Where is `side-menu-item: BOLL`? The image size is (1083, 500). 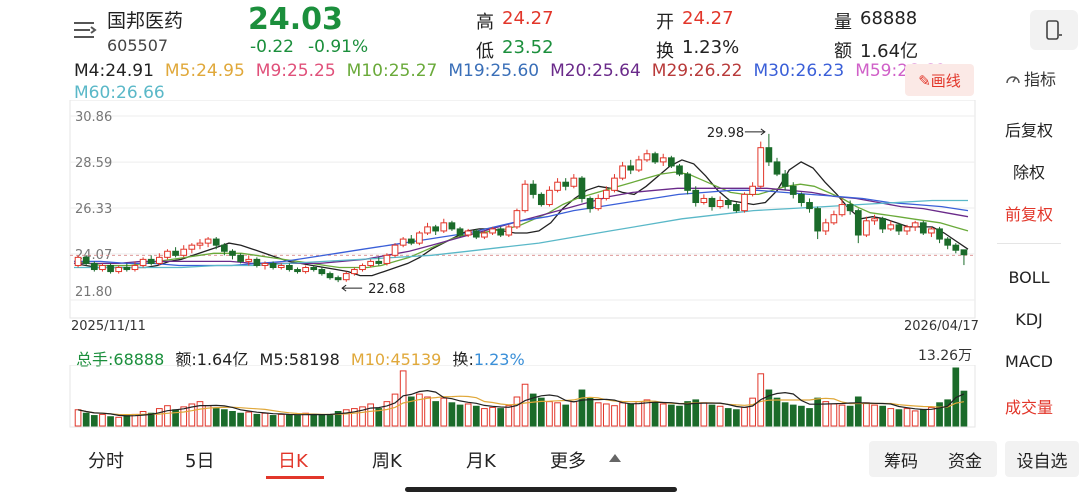
side-menu-item: BOLL is located at coordinates (1029, 277).